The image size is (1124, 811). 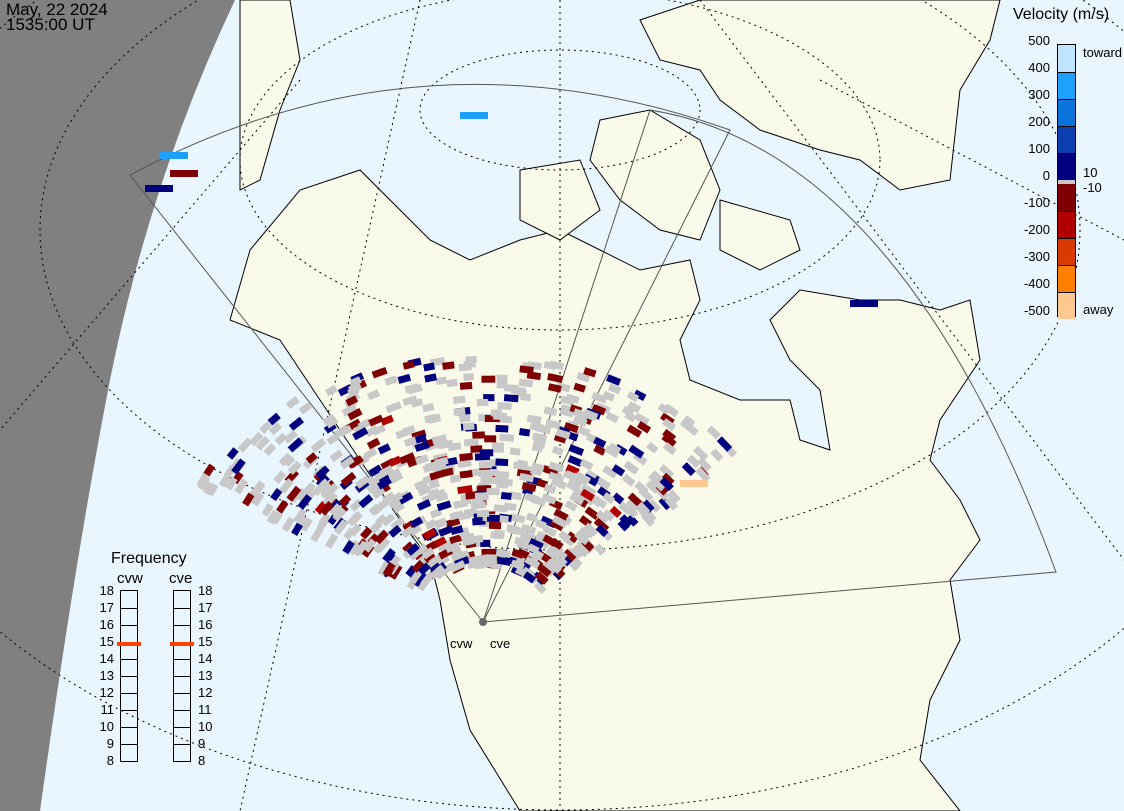 What do you see at coordinates (1066, 181) in the screenshot?
I see `velocity-colorbar` at bounding box center [1066, 181].